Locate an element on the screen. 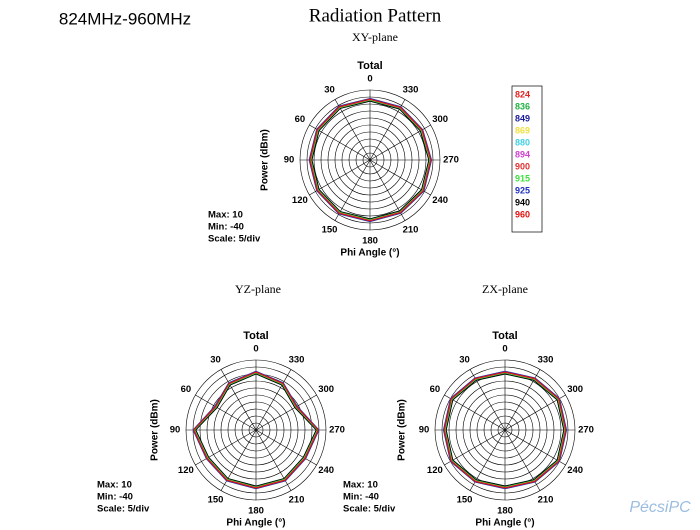 This screenshot has height=530, width=700. legend-label: 960 is located at coordinates (522, 214).